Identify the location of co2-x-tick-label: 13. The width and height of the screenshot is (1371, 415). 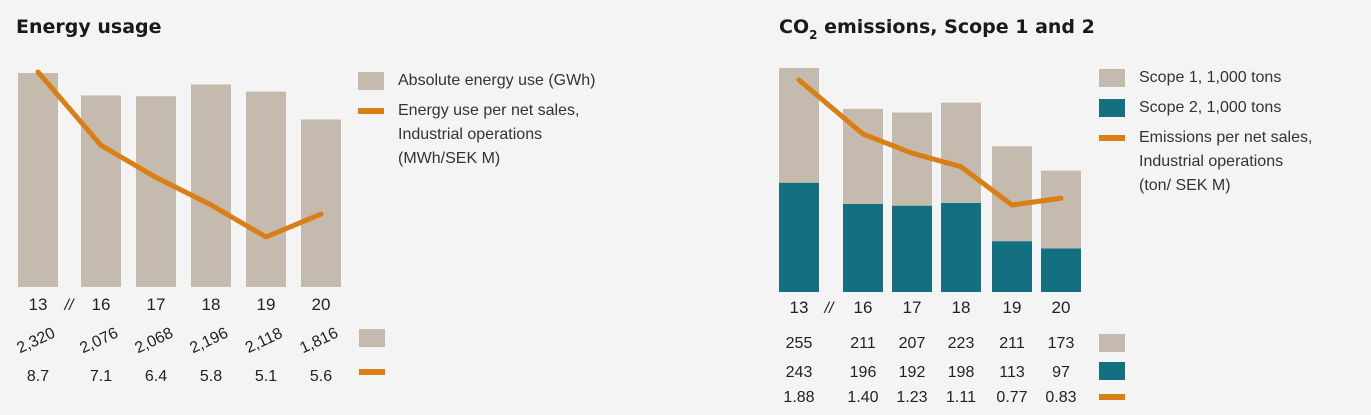
(799, 307).